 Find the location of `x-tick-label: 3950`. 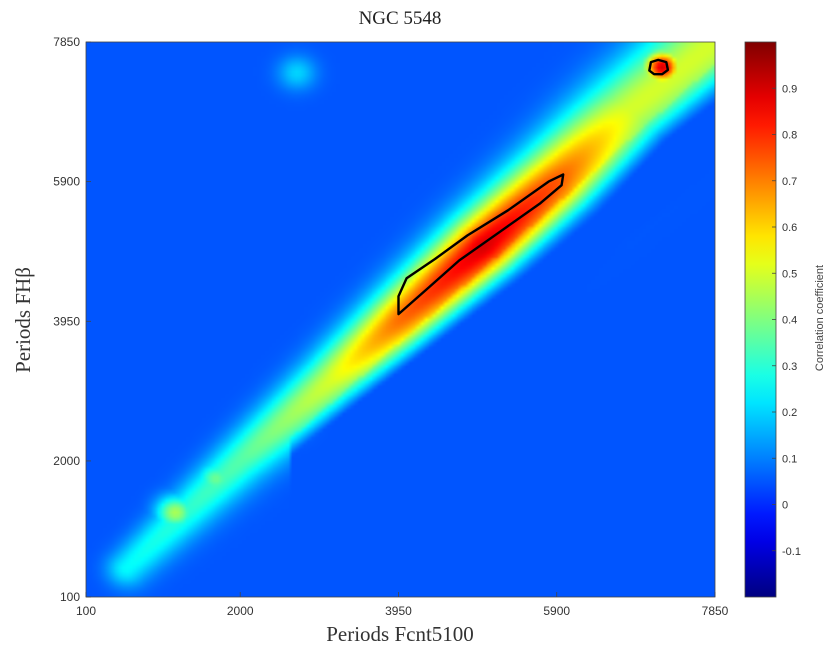

x-tick-label: 3950 is located at coordinates (398, 611).